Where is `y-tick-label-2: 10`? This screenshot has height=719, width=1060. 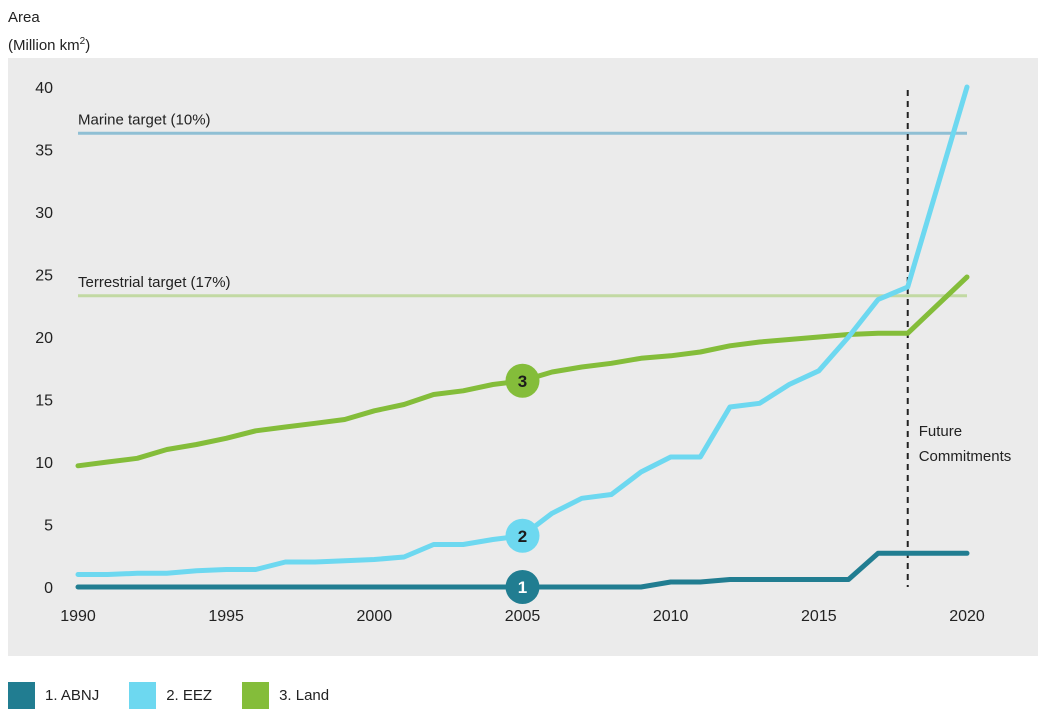 y-tick-label-2: 10 is located at coordinates (44, 463).